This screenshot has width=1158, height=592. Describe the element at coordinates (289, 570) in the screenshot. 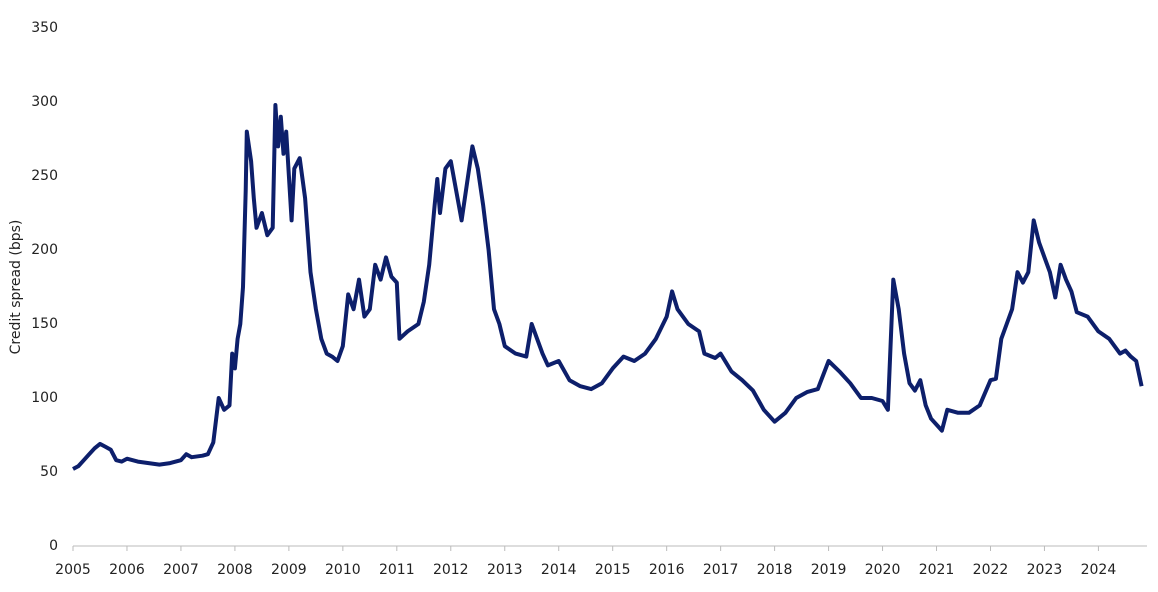

I see `x-tick-label: 2009` at that location.